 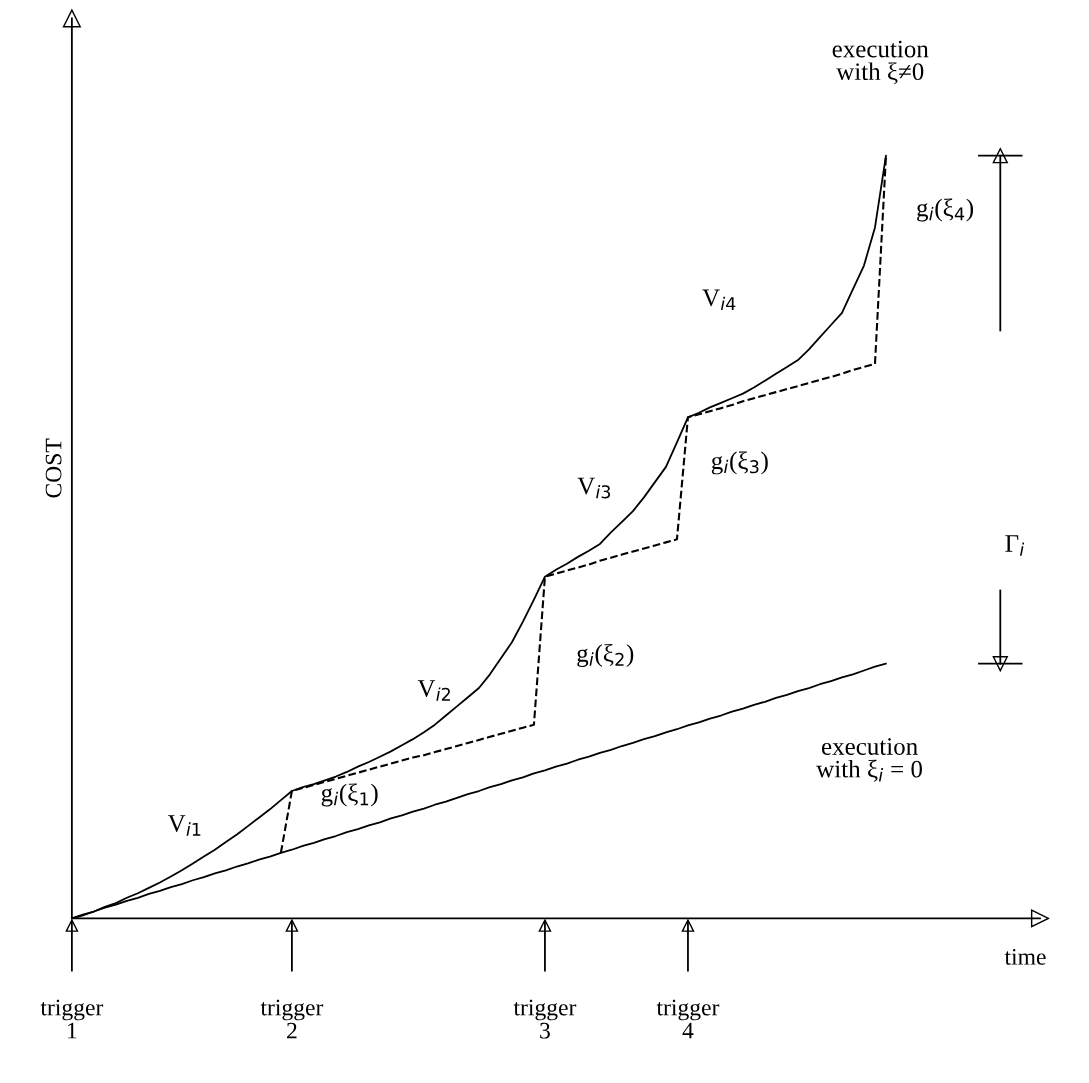 I want to click on annotation: g$_{i}$(ξ$_{3}$), so click(x=739, y=463).